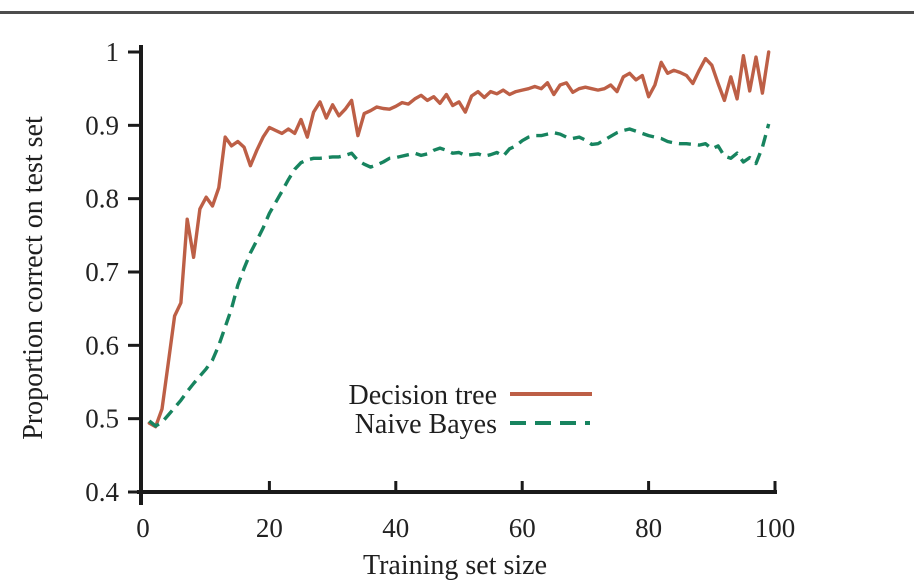 The height and width of the screenshot is (580, 914). I want to click on y-tick-label: 0.9, so click(102, 125).